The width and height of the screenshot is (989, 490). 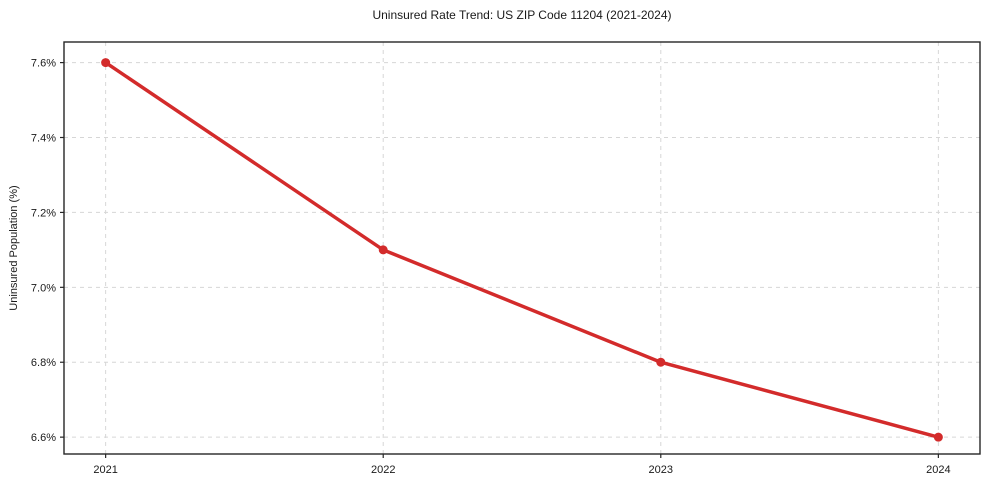 I want to click on y-axis-tick-label: 7.6%, so click(x=43, y=64).